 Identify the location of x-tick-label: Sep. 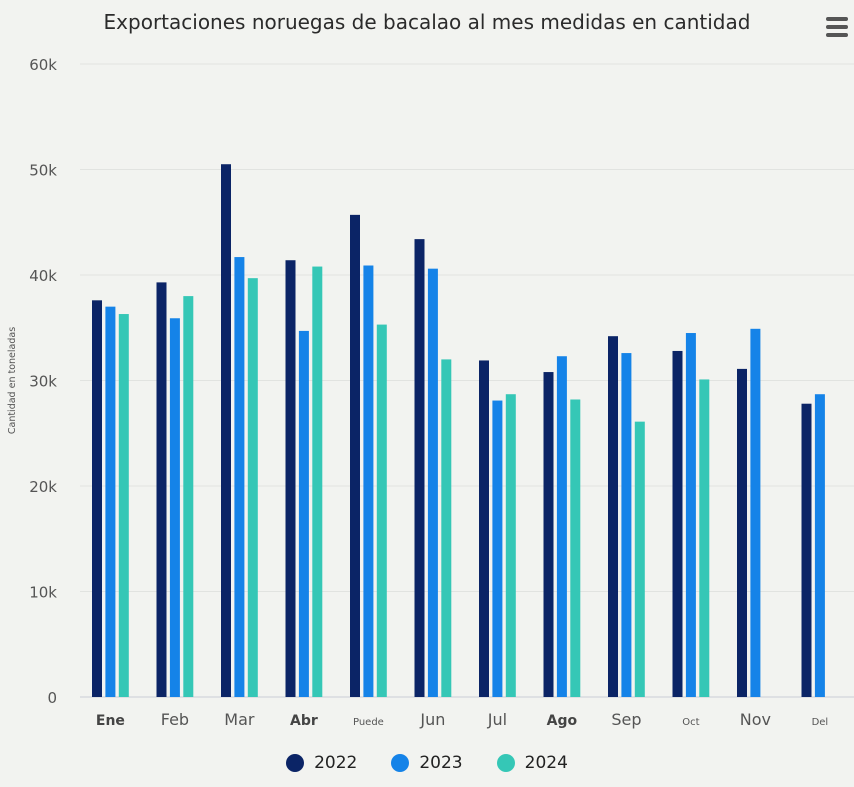
(626, 719).